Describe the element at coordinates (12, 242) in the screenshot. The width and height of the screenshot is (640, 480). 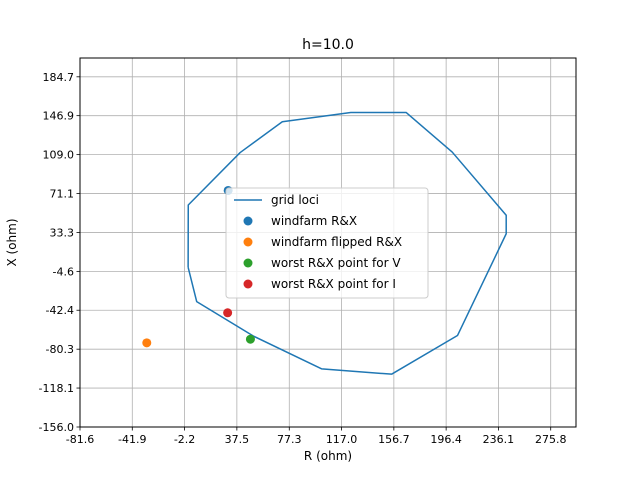
I see `y-axis-label: X (ohm)` at that location.